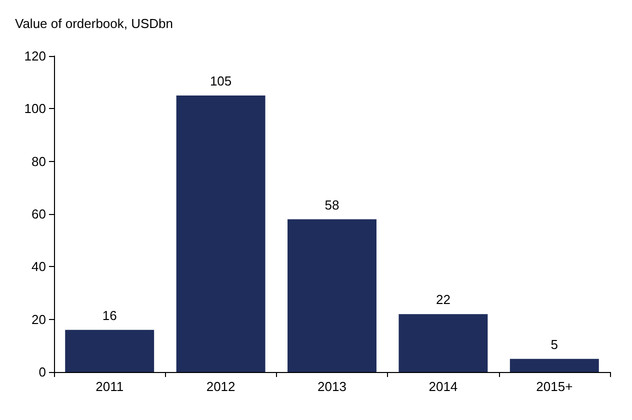 This screenshot has height=420, width=632. I want to click on x-tick-label: 2013, so click(332, 386).